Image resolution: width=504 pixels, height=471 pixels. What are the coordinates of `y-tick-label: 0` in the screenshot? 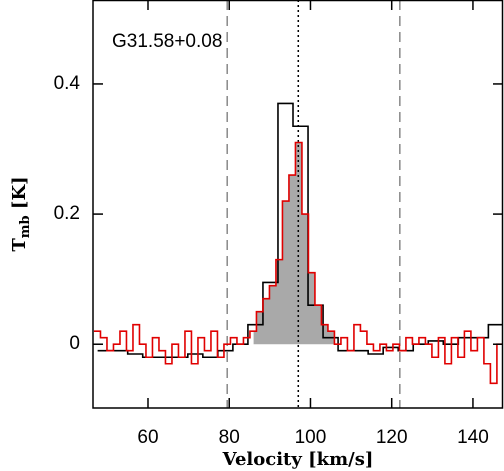 It's located at (74, 343).